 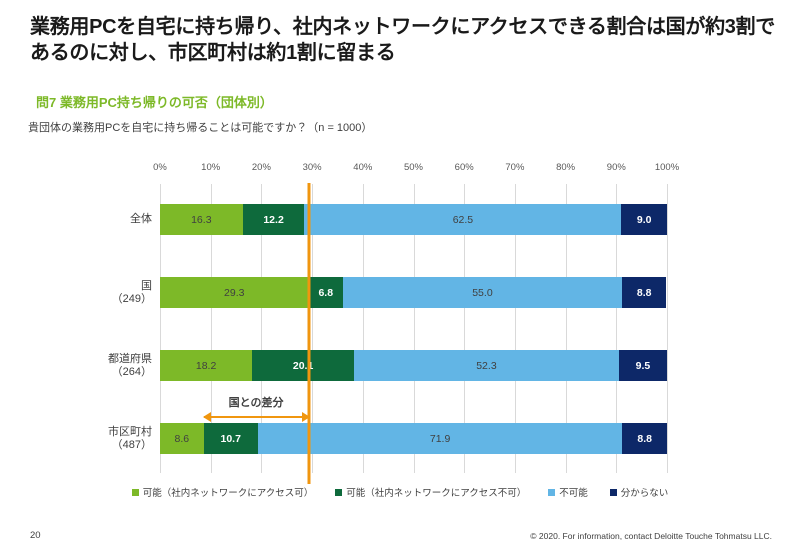 I want to click on bar-segment: 16.3, so click(x=201, y=219).